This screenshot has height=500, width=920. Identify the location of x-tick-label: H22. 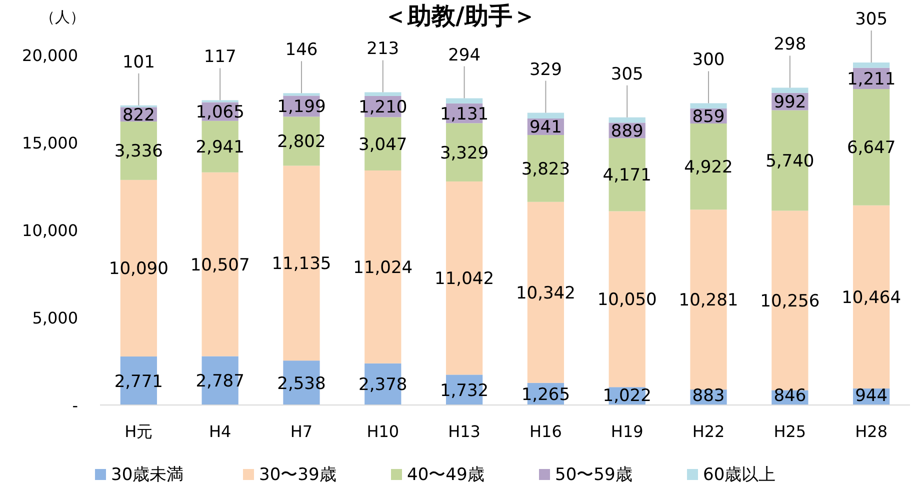
(708, 431).